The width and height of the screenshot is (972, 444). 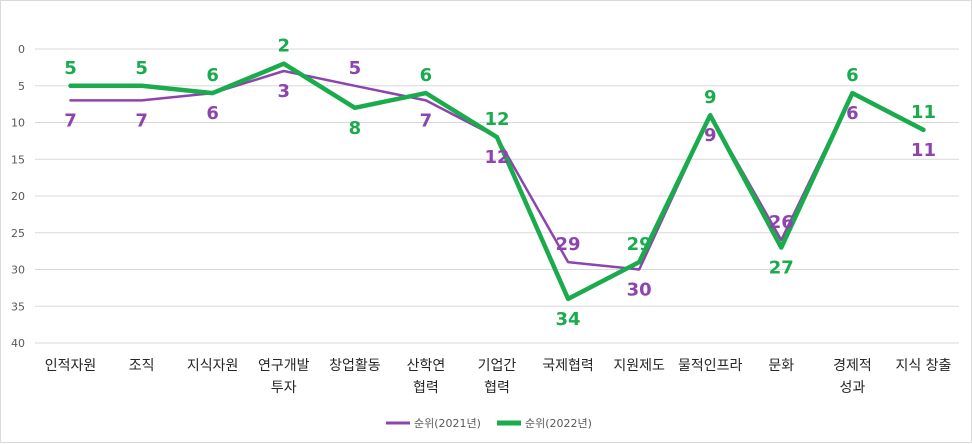 I want to click on y-axis: 0 5 10 15 20 25 30 35 40, so click(x=18, y=196).